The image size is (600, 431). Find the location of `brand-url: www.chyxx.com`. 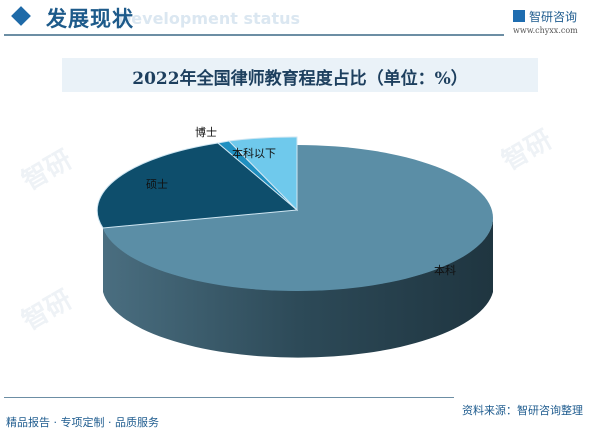

brand-url: www.chyxx.com is located at coordinates (545, 30).